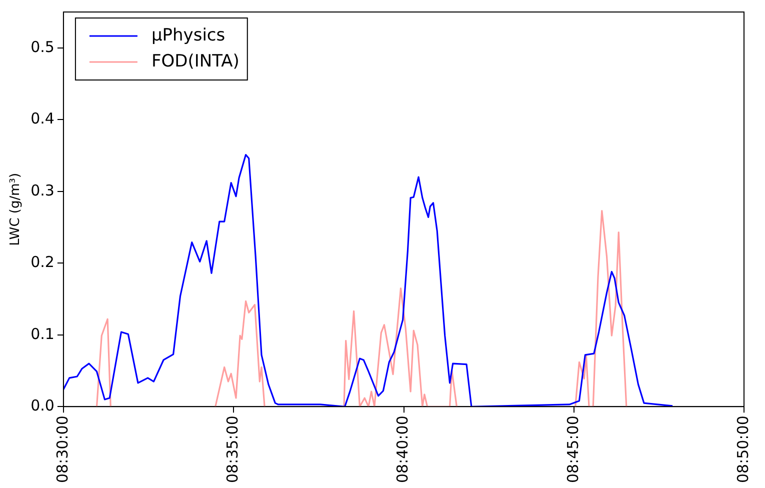 Image resolution: width=765 pixels, height=488 pixels. Describe the element at coordinates (42, 190) in the screenshot. I see `y-tick-label: 0.3` at that location.